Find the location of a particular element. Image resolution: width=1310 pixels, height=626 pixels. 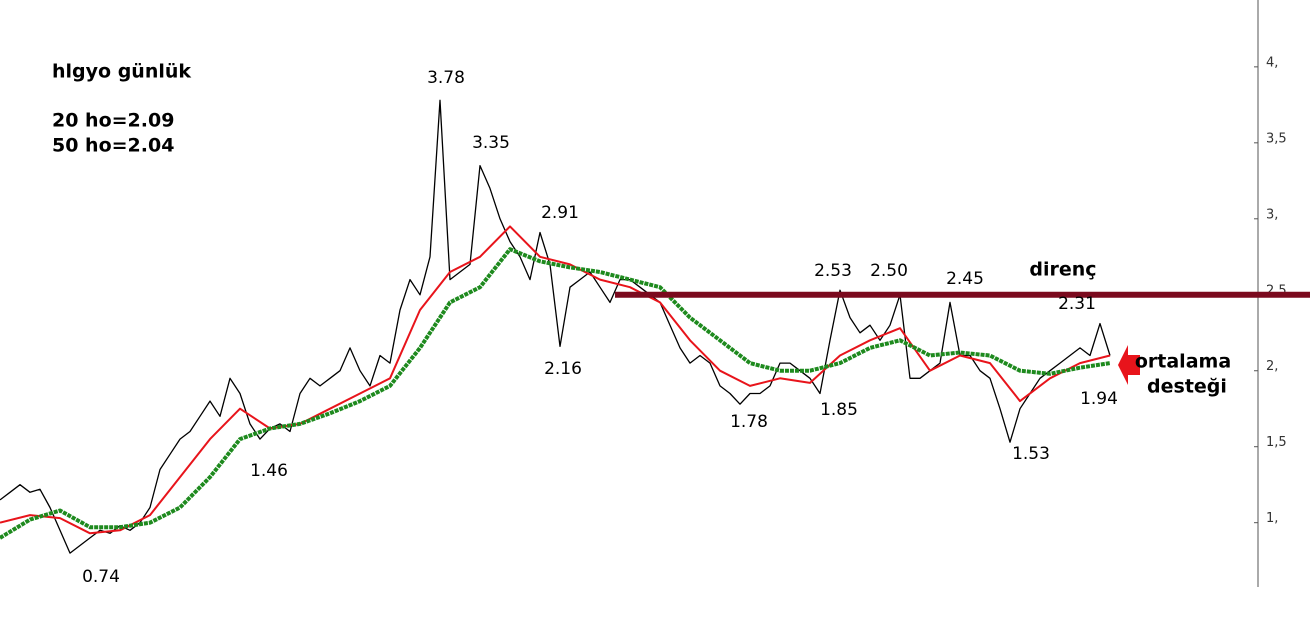

chart-title: hlgyo günlük is located at coordinates (121, 72).